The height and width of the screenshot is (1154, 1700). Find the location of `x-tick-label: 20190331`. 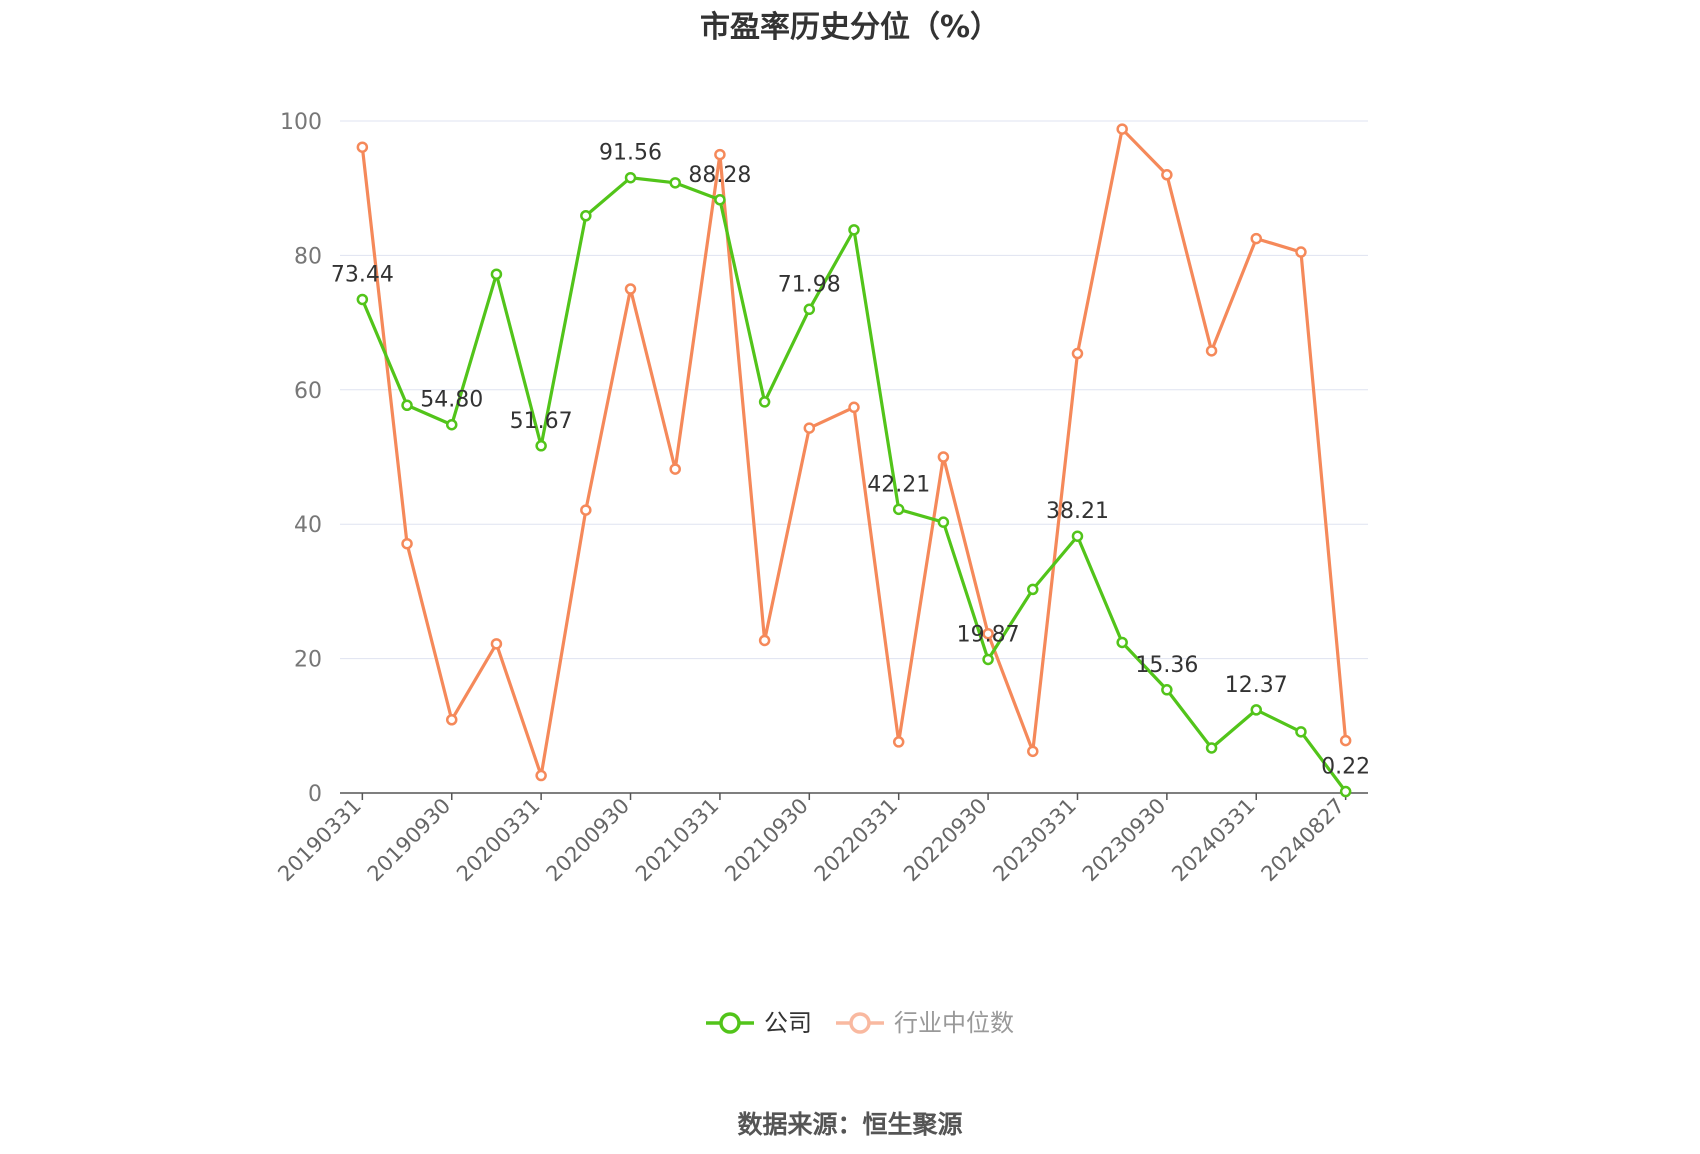

x-tick-label: 20190331 is located at coordinates (319, 840).